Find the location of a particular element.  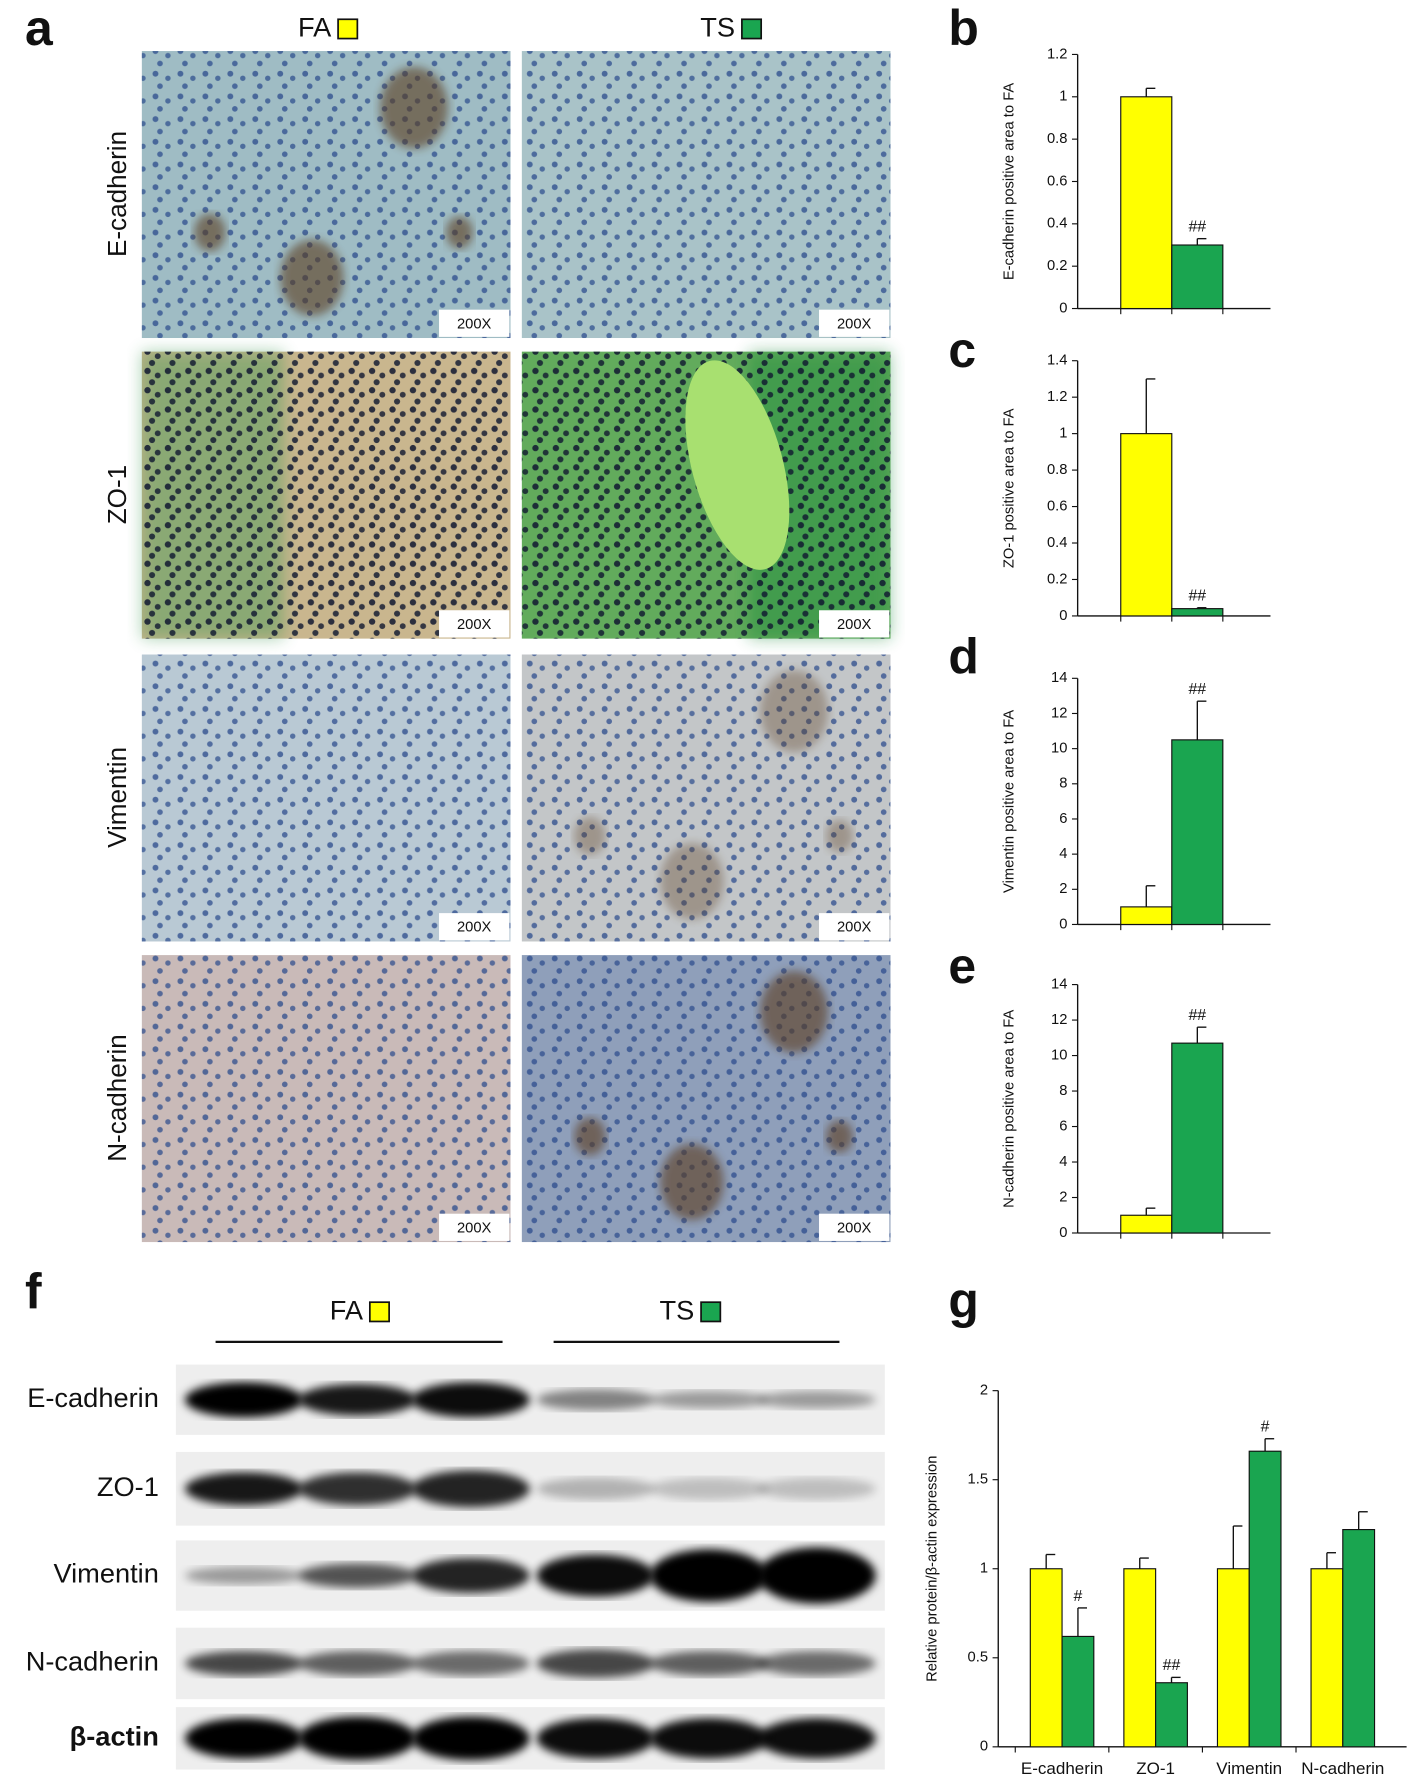

y-tick-label: 0.4 is located at coordinates (1057, 224).